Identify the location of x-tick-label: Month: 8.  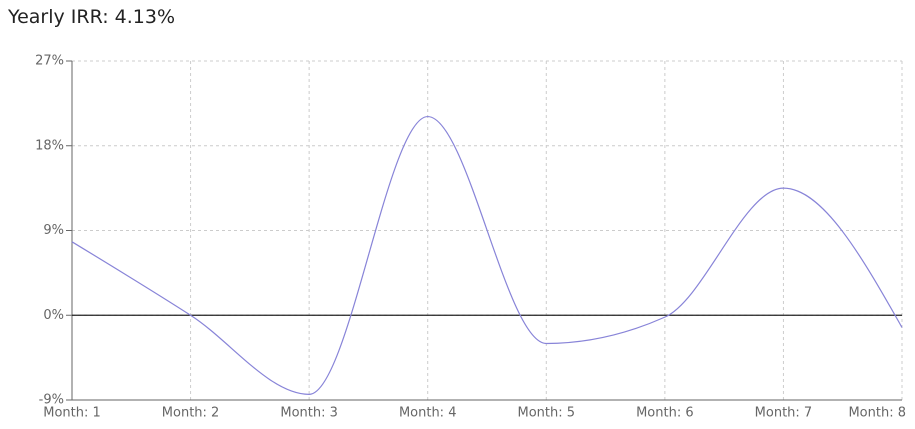
(877, 413).